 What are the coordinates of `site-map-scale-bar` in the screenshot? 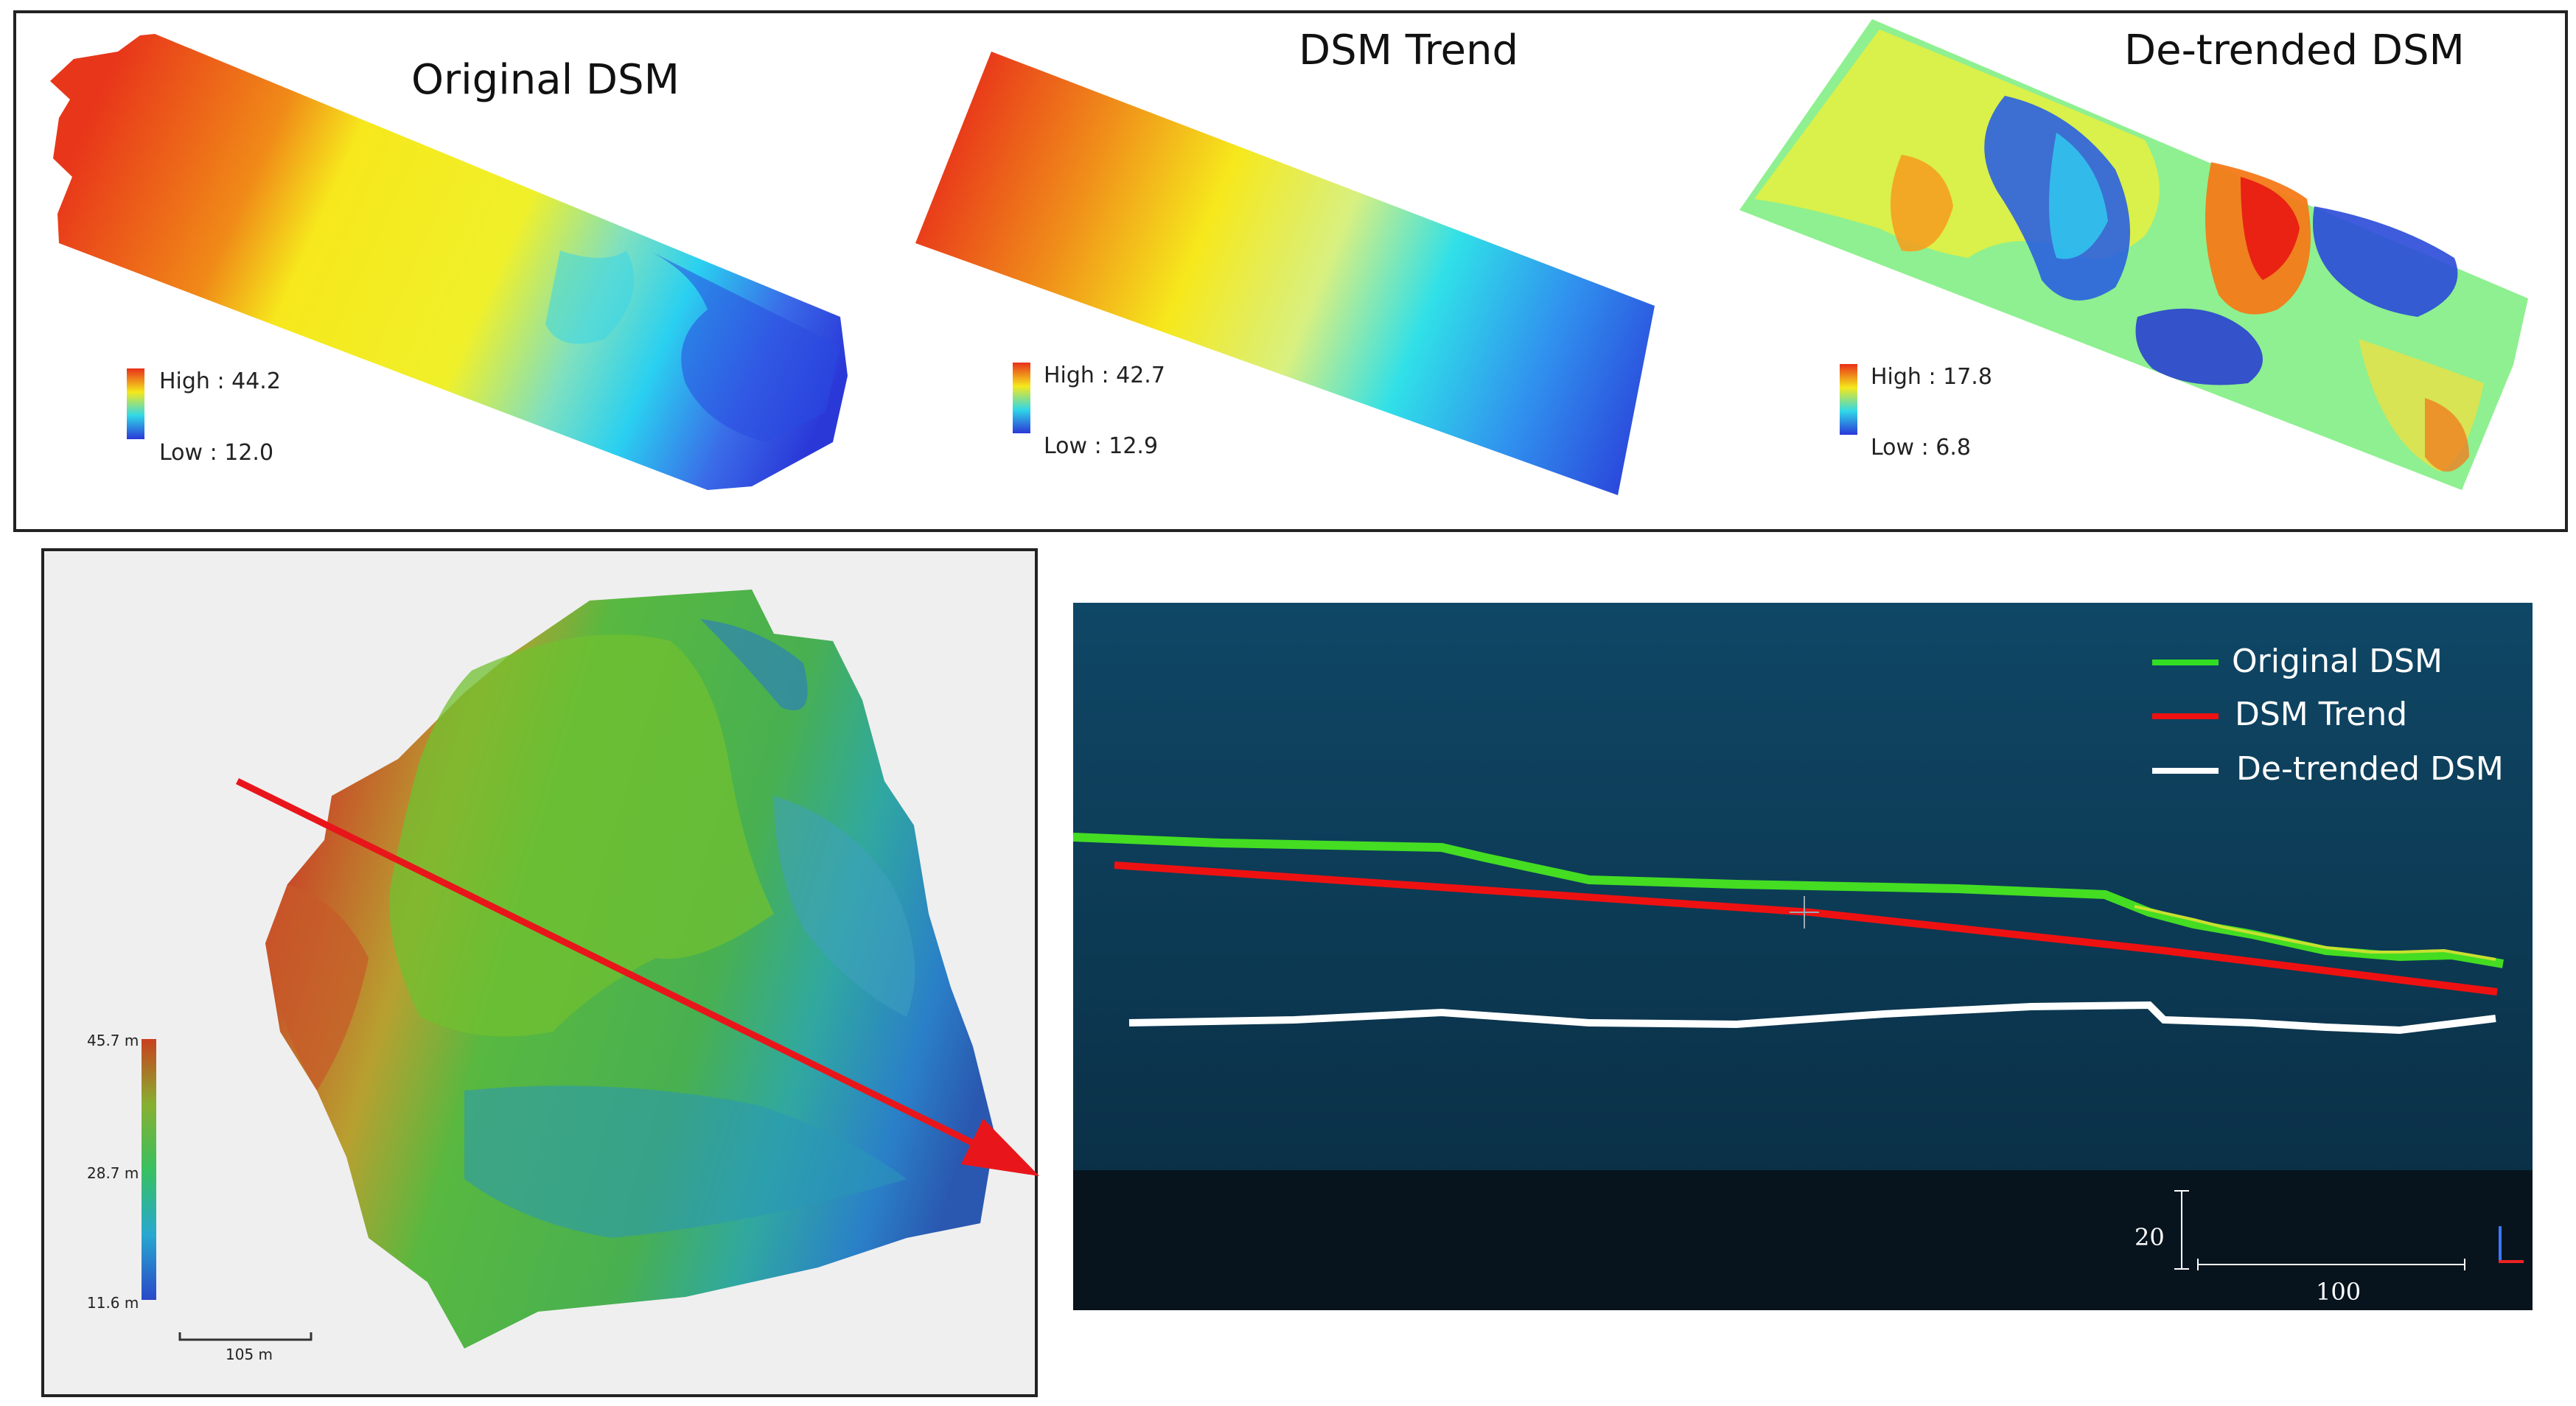 It's located at (245, 1336).